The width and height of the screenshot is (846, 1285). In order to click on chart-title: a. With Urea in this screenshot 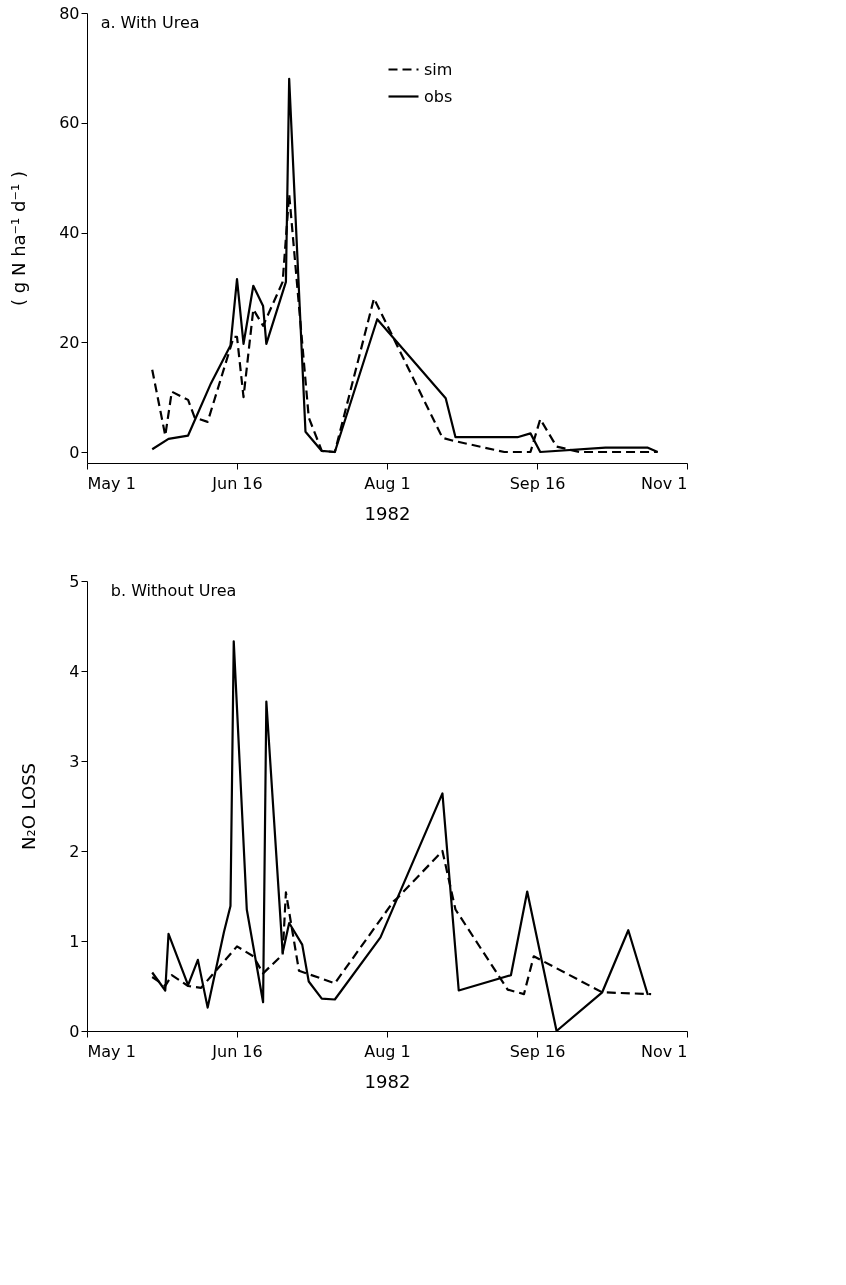, I will do `click(150, 22)`.